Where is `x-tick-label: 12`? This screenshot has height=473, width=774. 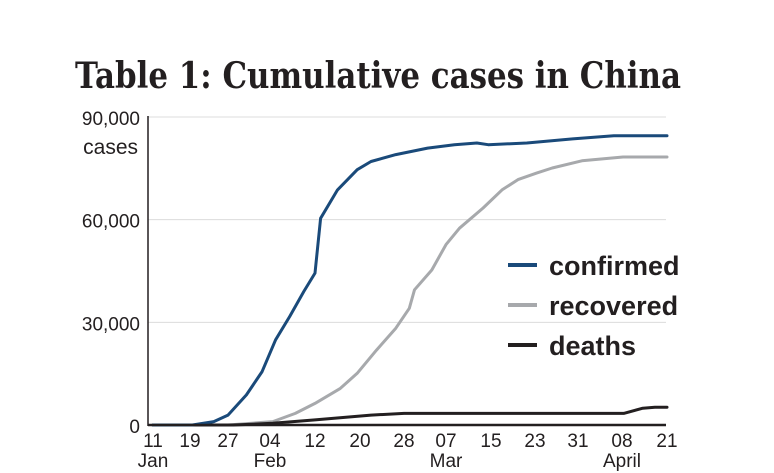 x-tick-label: 12 is located at coordinates (314, 441).